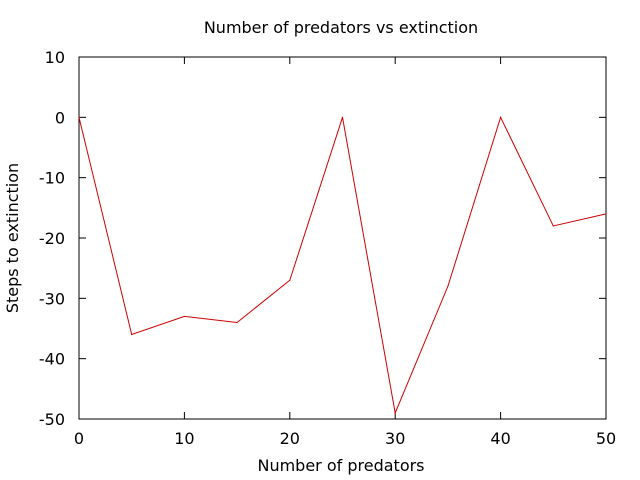 This screenshot has height=480, width=640. I want to click on chart-title: Number of predators vs extinction, so click(341, 27).